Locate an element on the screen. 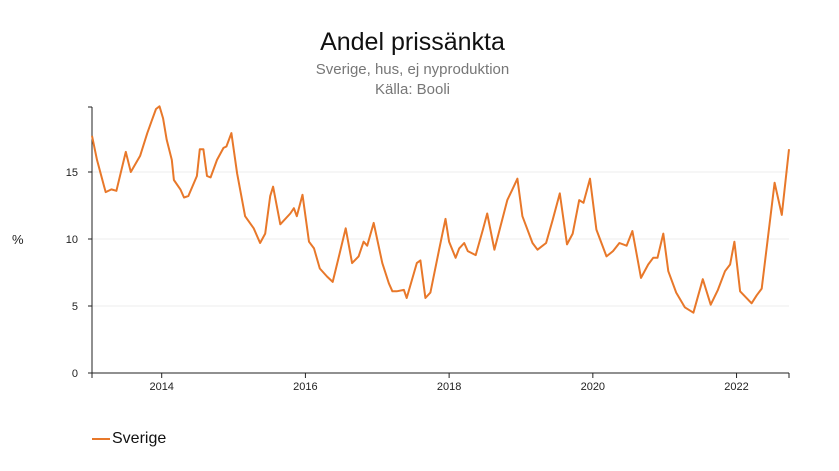 The image size is (839, 471). x-tick-label: 2018 is located at coordinates (449, 387).